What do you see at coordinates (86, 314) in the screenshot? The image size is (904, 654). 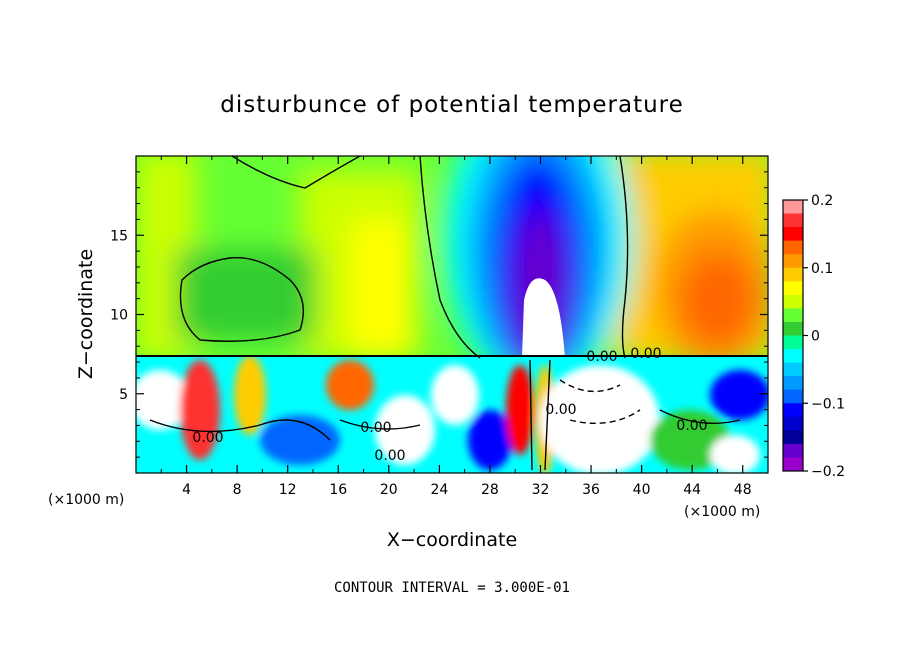 I see `y-axis-label: Z−coordinate` at bounding box center [86, 314].